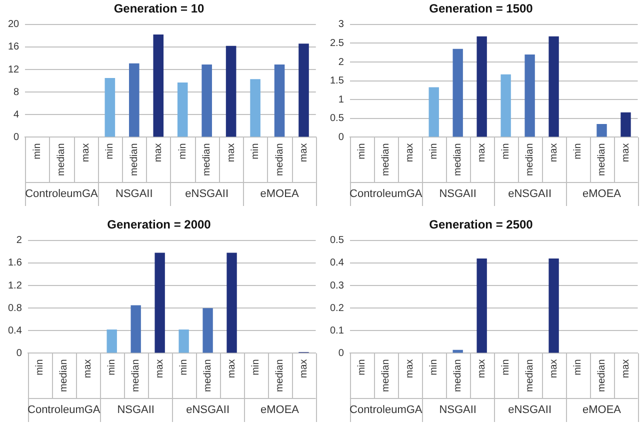 The height and width of the screenshot is (433, 644). I want to click on chart-title: Generation = 2500, so click(481, 225).